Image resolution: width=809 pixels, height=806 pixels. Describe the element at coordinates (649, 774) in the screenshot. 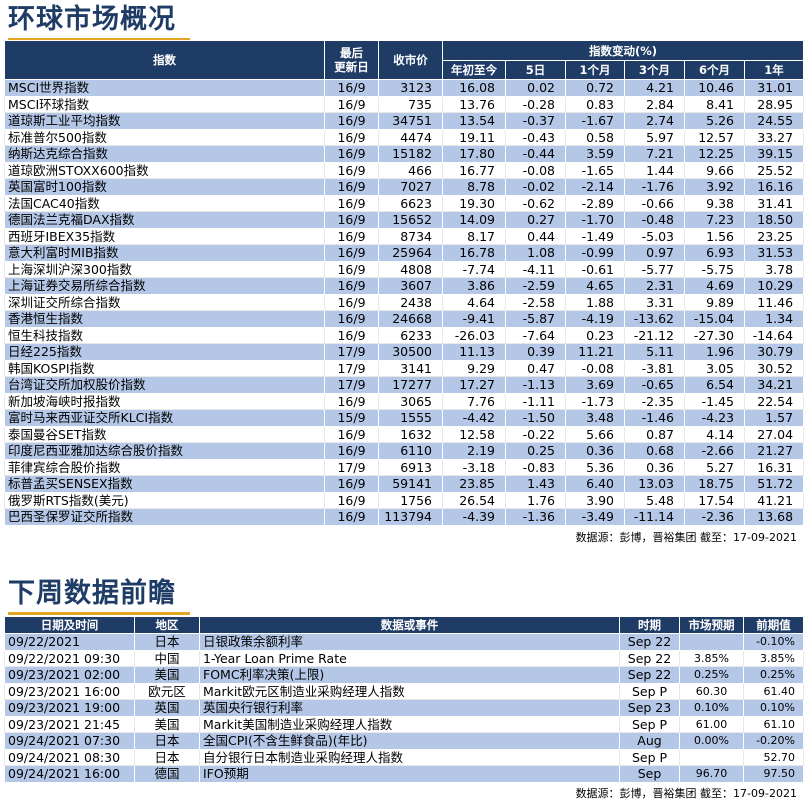

I see `event-period: Sep` at that location.